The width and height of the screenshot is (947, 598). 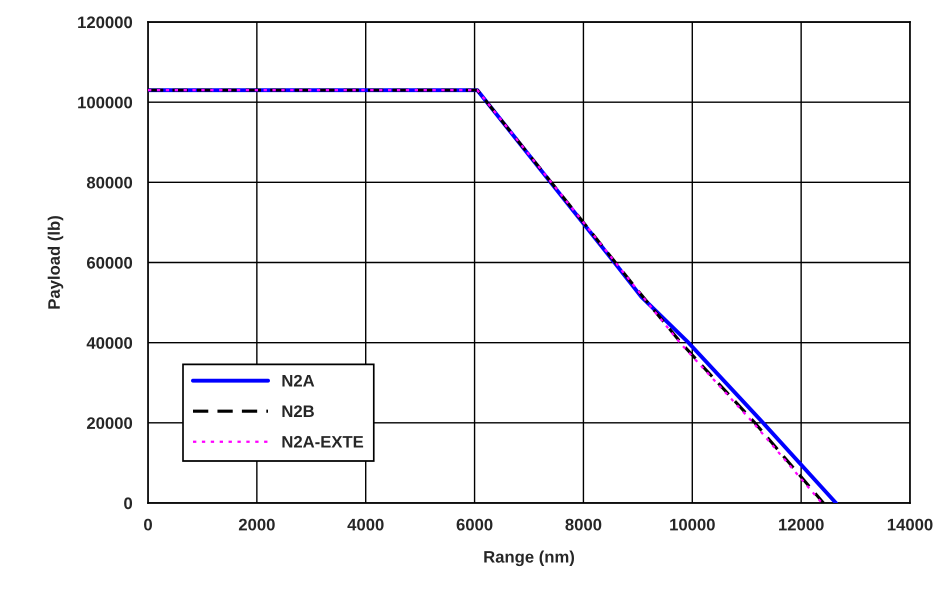 What do you see at coordinates (256, 524) in the screenshot?
I see `x-tick-label: 2000` at bounding box center [256, 524].